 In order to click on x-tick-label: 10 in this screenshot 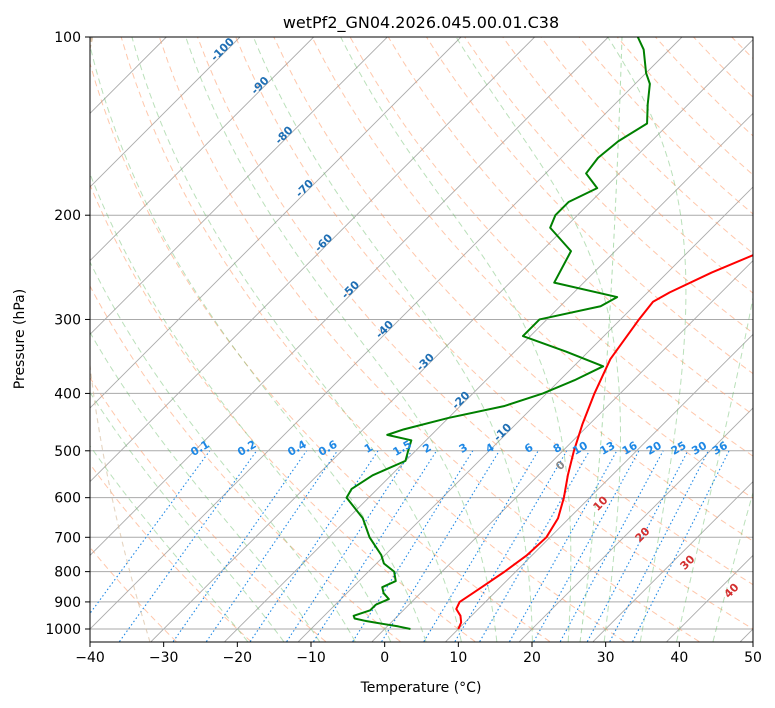, I will do `click(458, 658)`.